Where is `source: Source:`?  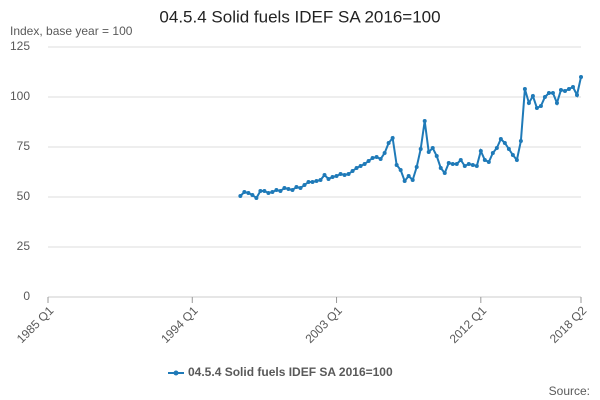 source: Source: is located at coordinates (569, 391).